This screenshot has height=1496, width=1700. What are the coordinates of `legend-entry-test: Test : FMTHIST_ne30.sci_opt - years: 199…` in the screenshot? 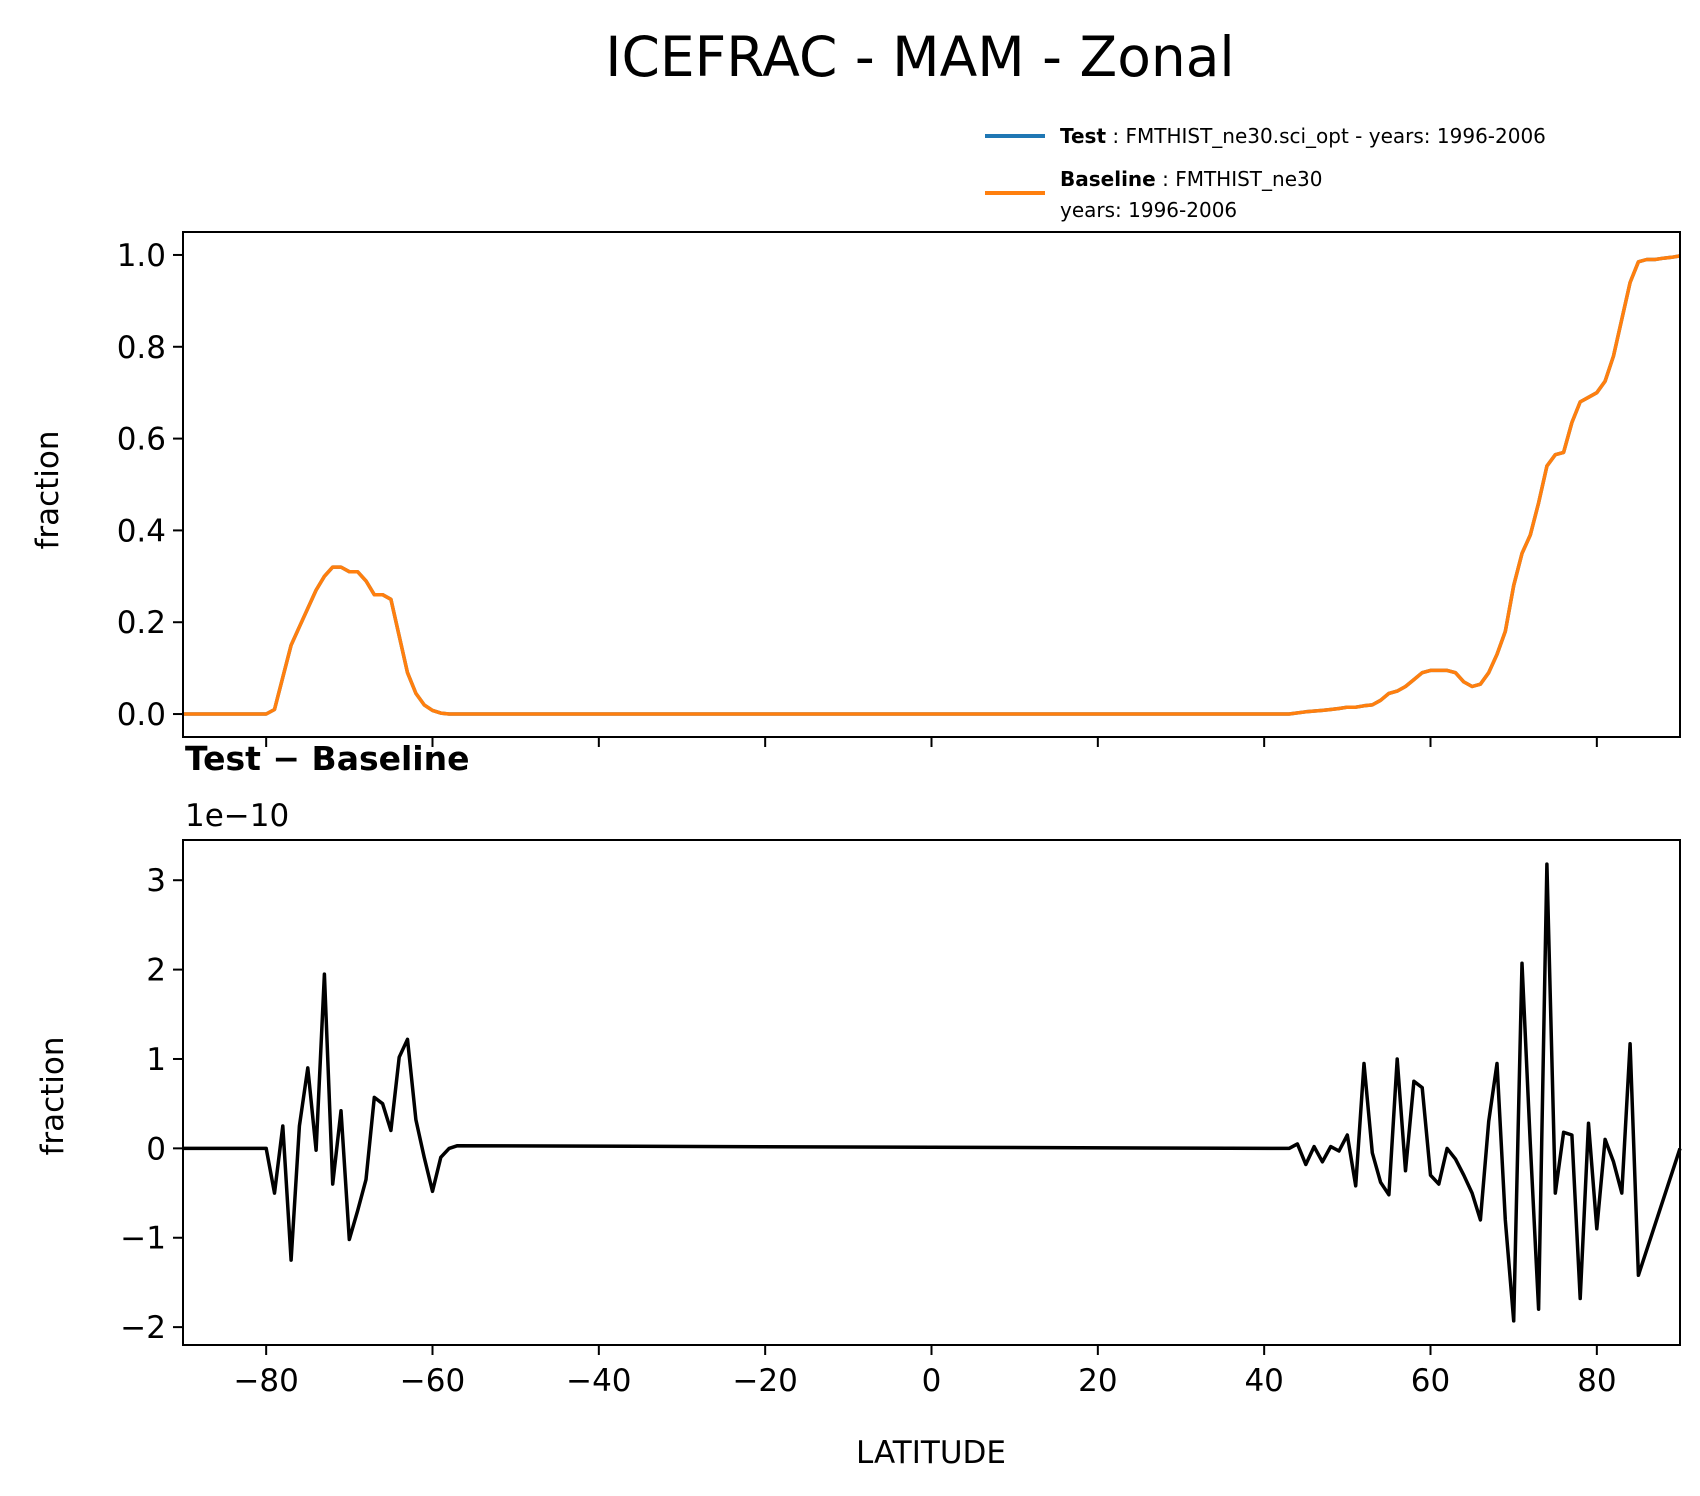 It's located at (1303, 136).